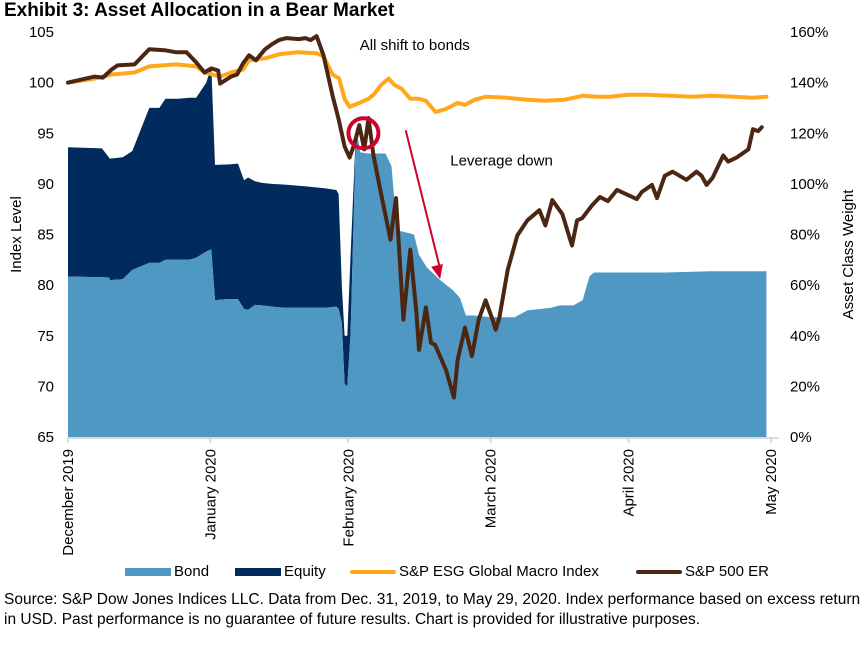 The height and width of the screenshot is (656, 866). What do you see at coordinates (848, 254) in the screenshot?
I see `y-right-axis-title: Asset Class Weight` at bounding box center [848, 254].